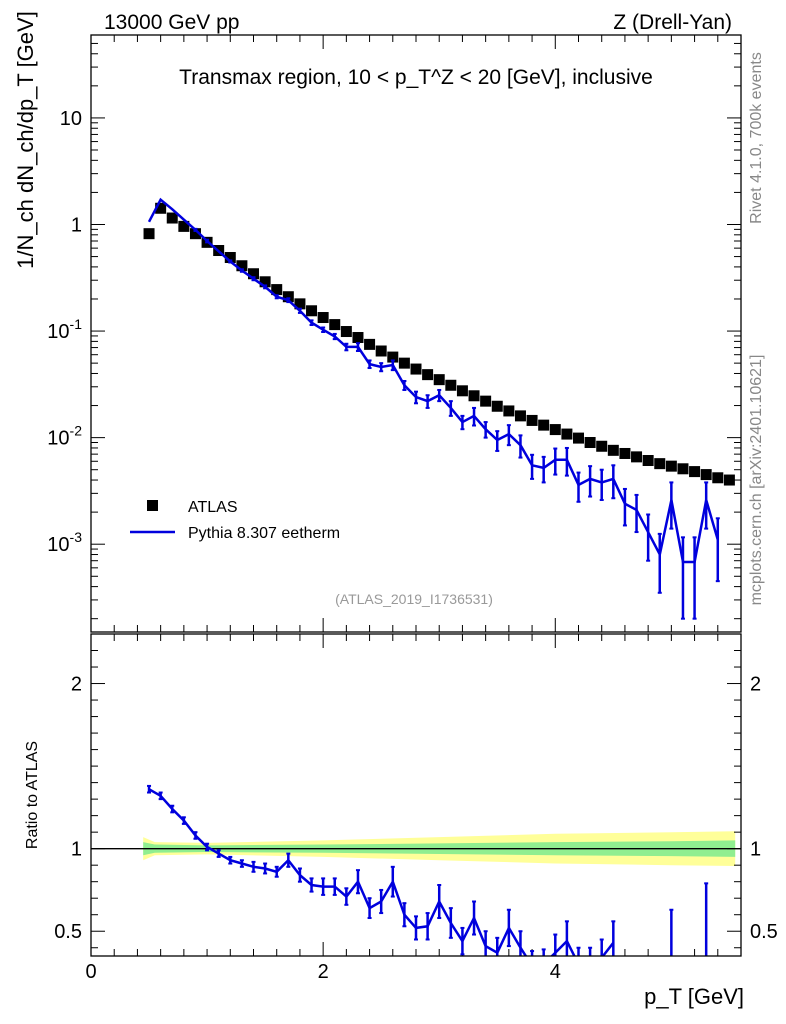  What do you see at coordinates (213, 507) in the screenshot?
I see `legend-atlas-label: ATLAS` at bounding box center [213, 507].